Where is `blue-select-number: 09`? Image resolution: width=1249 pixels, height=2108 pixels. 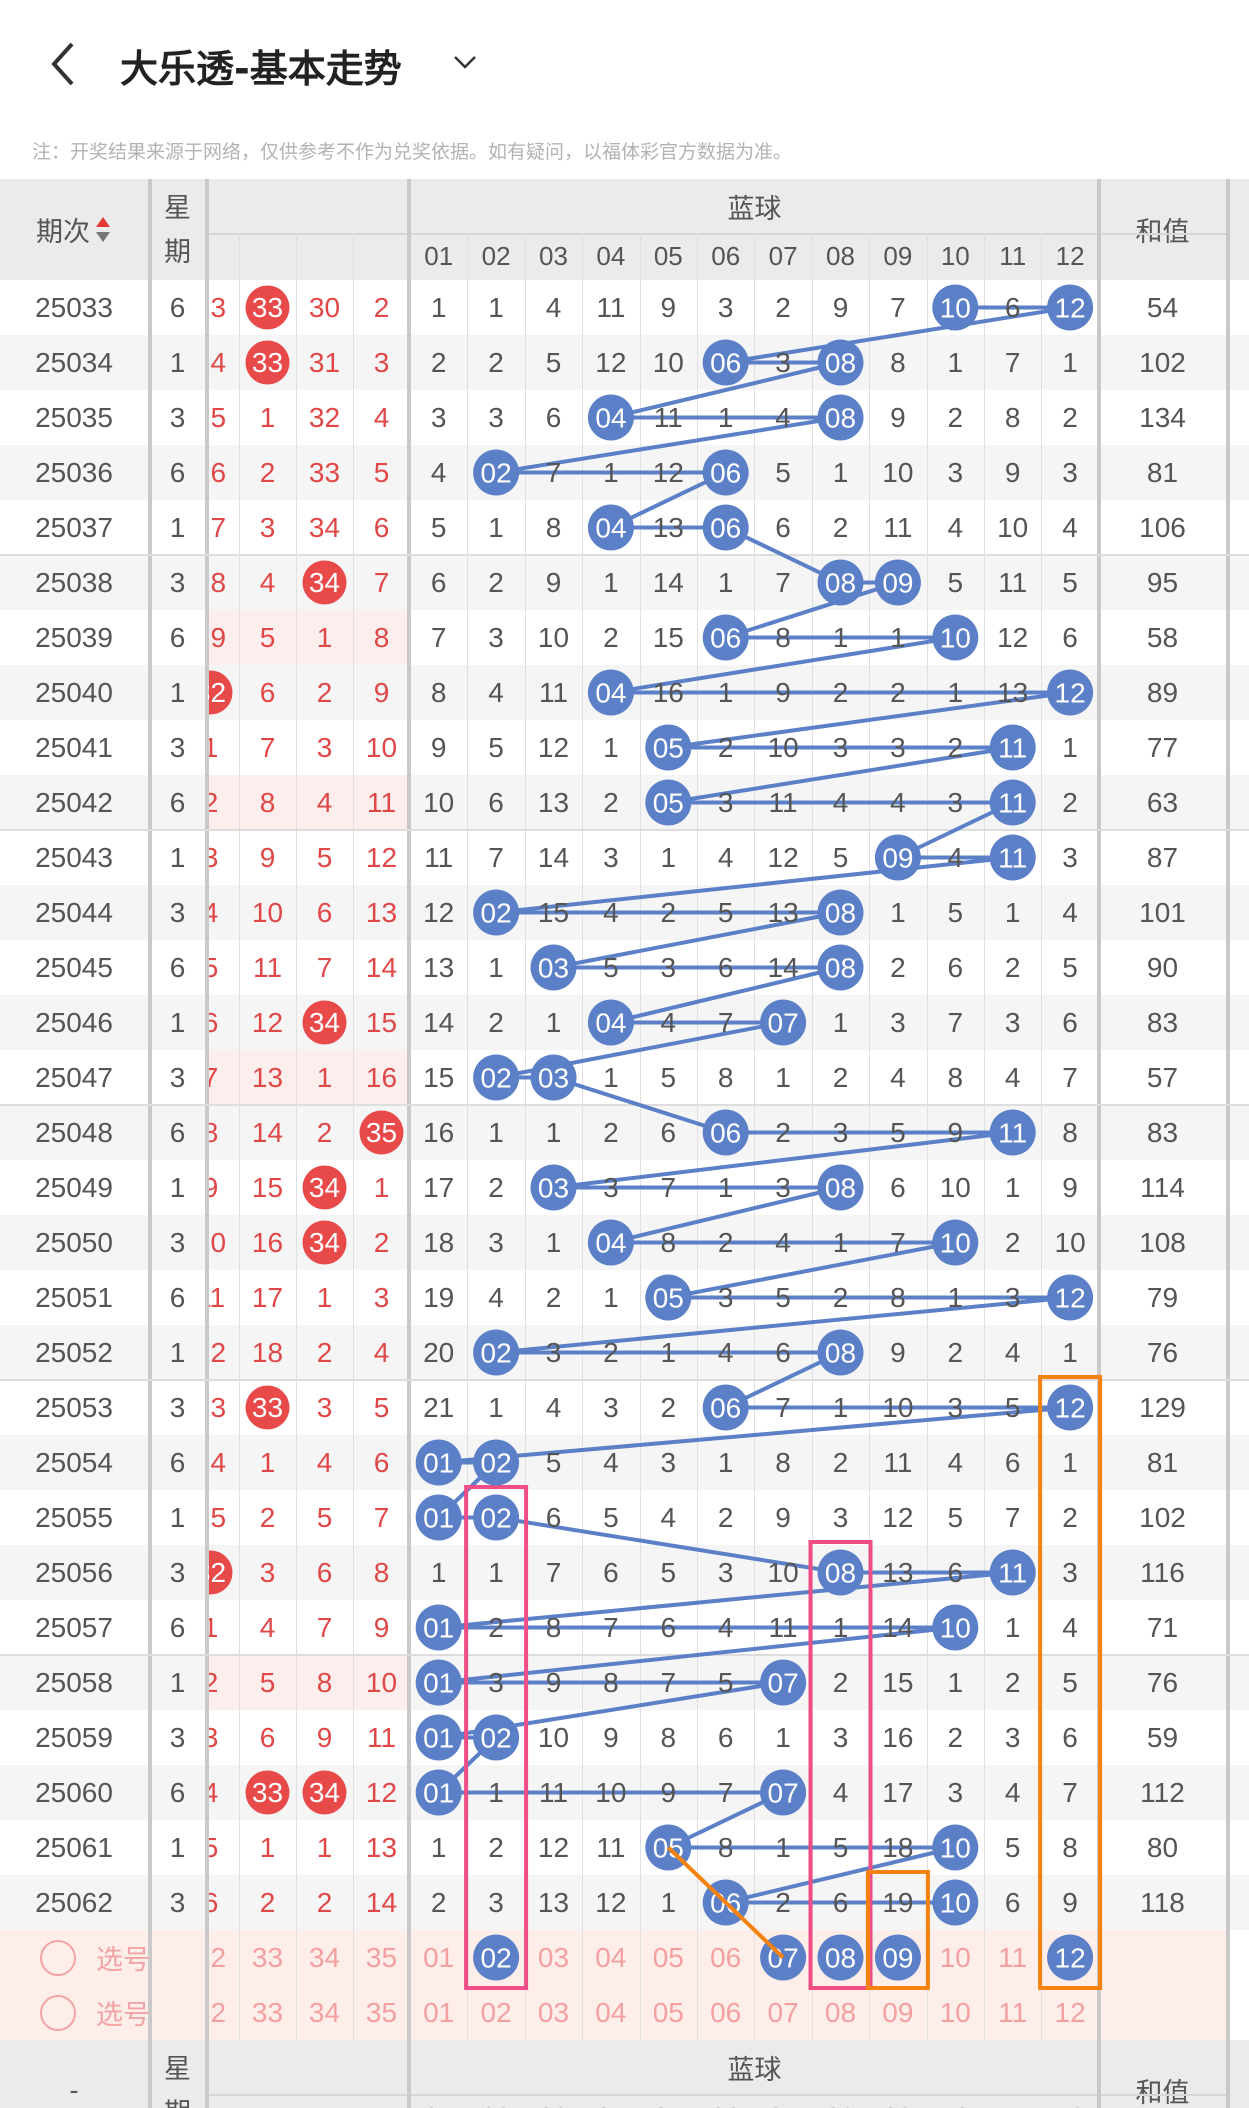
blue-select-number: 09 is located at coordinates (898, 2012).